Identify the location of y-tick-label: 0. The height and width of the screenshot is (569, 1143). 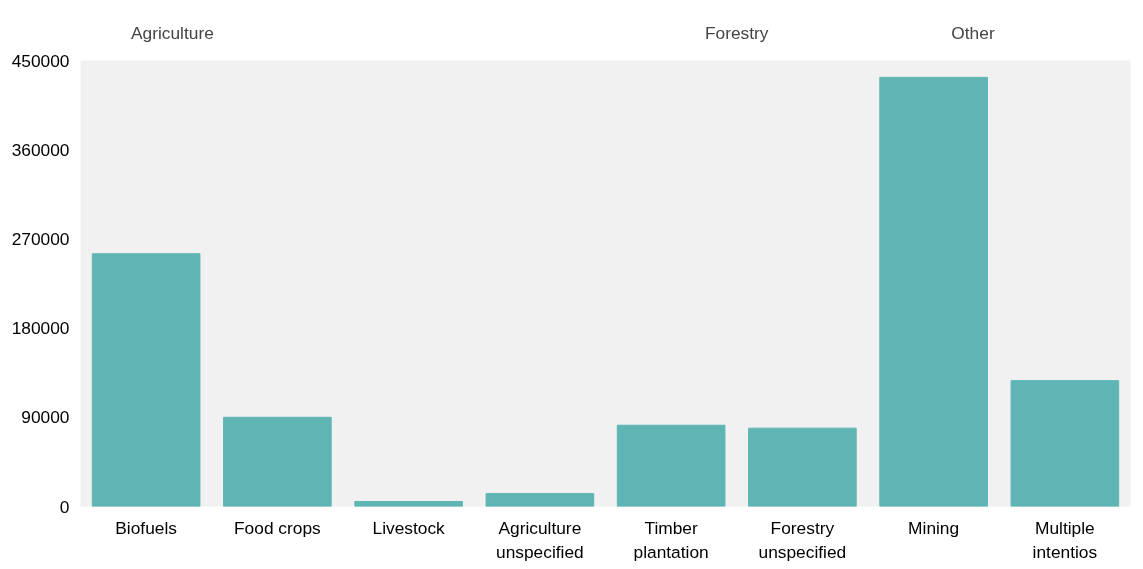
(64, 506).